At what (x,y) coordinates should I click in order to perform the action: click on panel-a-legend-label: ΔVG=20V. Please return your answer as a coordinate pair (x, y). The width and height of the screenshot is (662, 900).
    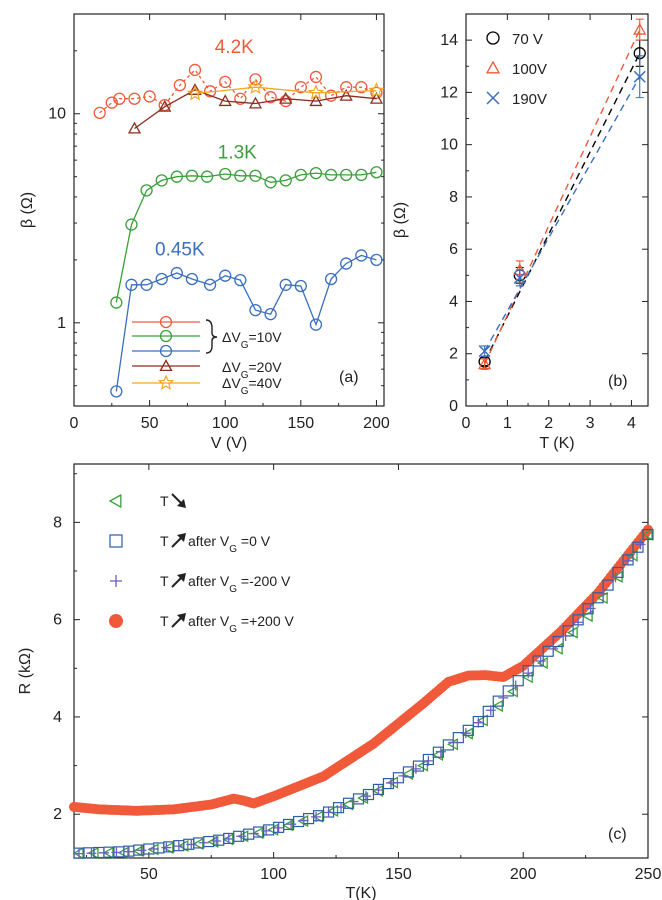
    Looking at the image, I should click on (252, 370).